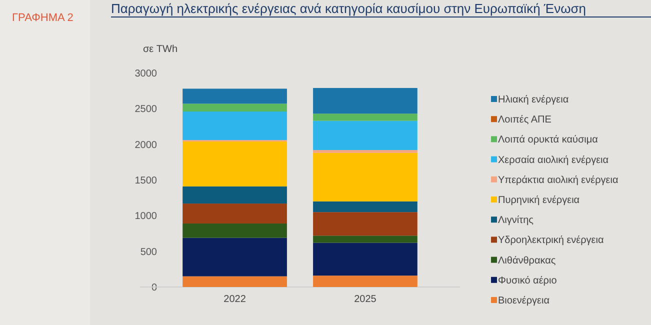  What do you see at coordinates (348, 8) in the screenshot?
I see `chart-title: Παραγωγή ηλεκτρικής ενέργειας ανά κατηγορία καυσίμου στην Ευρωπαϊκή Ένωση` at bounding box center [348, 8].